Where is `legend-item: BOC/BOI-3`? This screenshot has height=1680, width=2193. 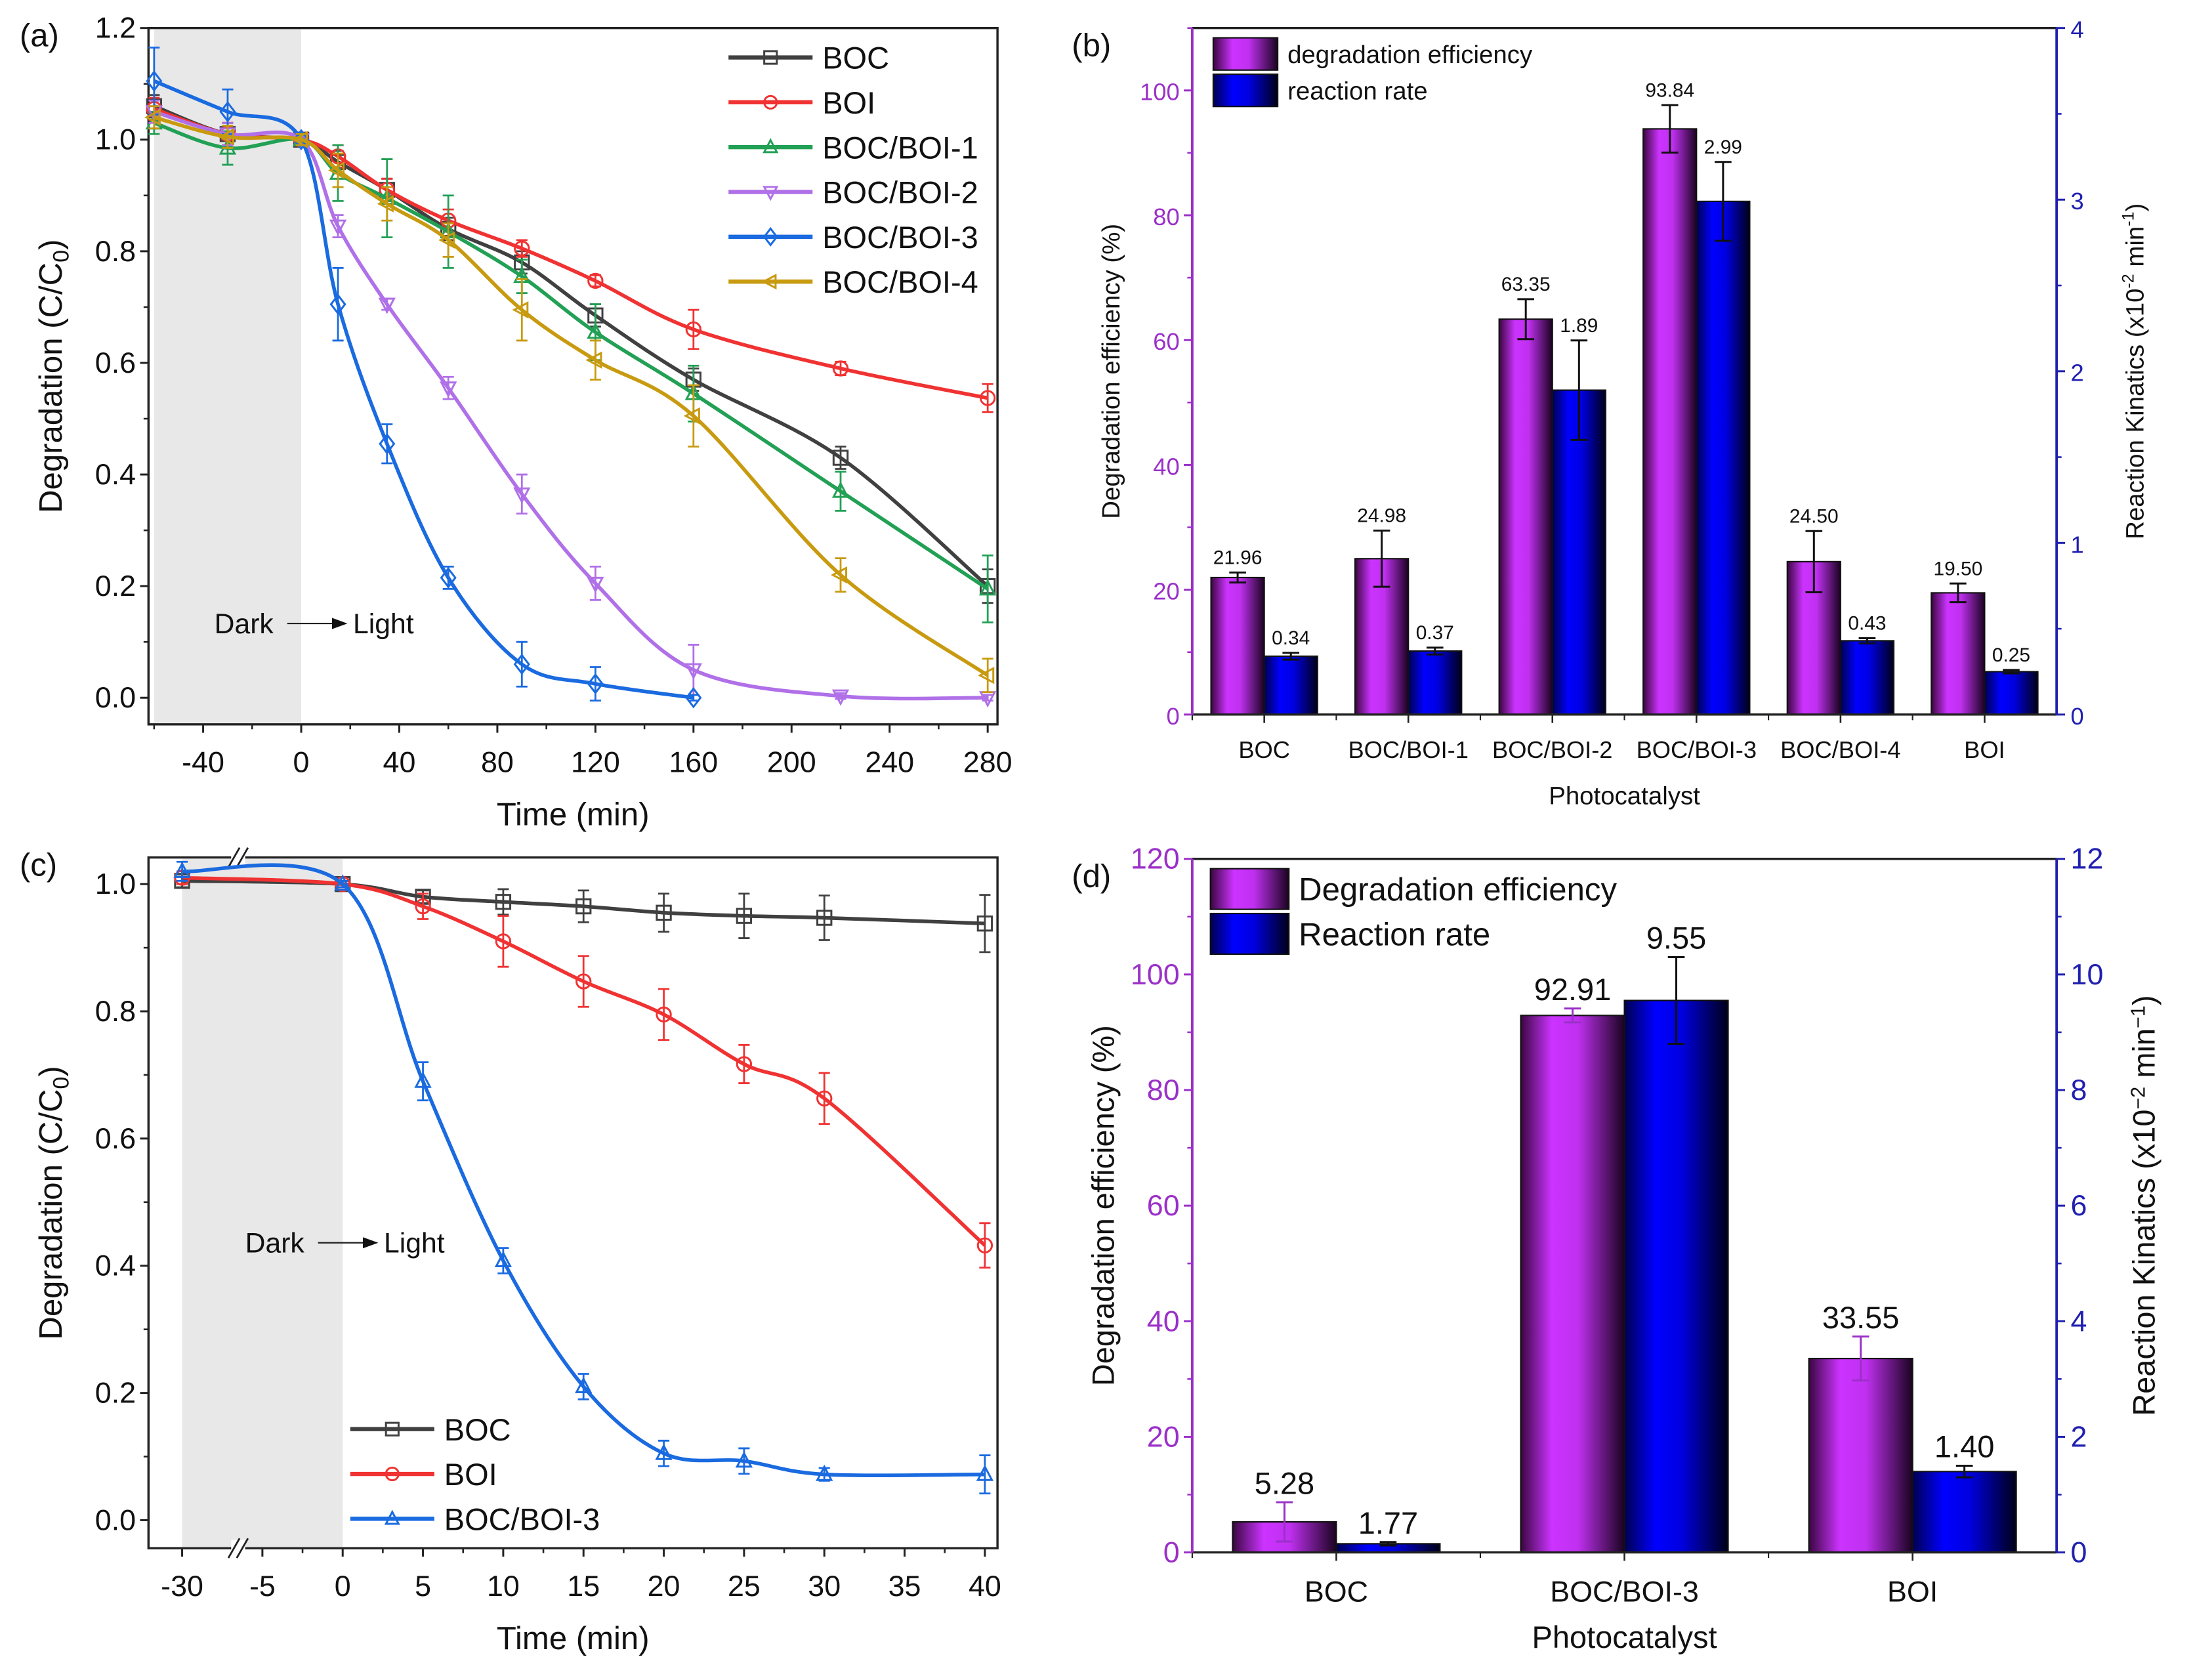
legend-item: BOC/BOI-3 is located at coordinates (475, 1519).